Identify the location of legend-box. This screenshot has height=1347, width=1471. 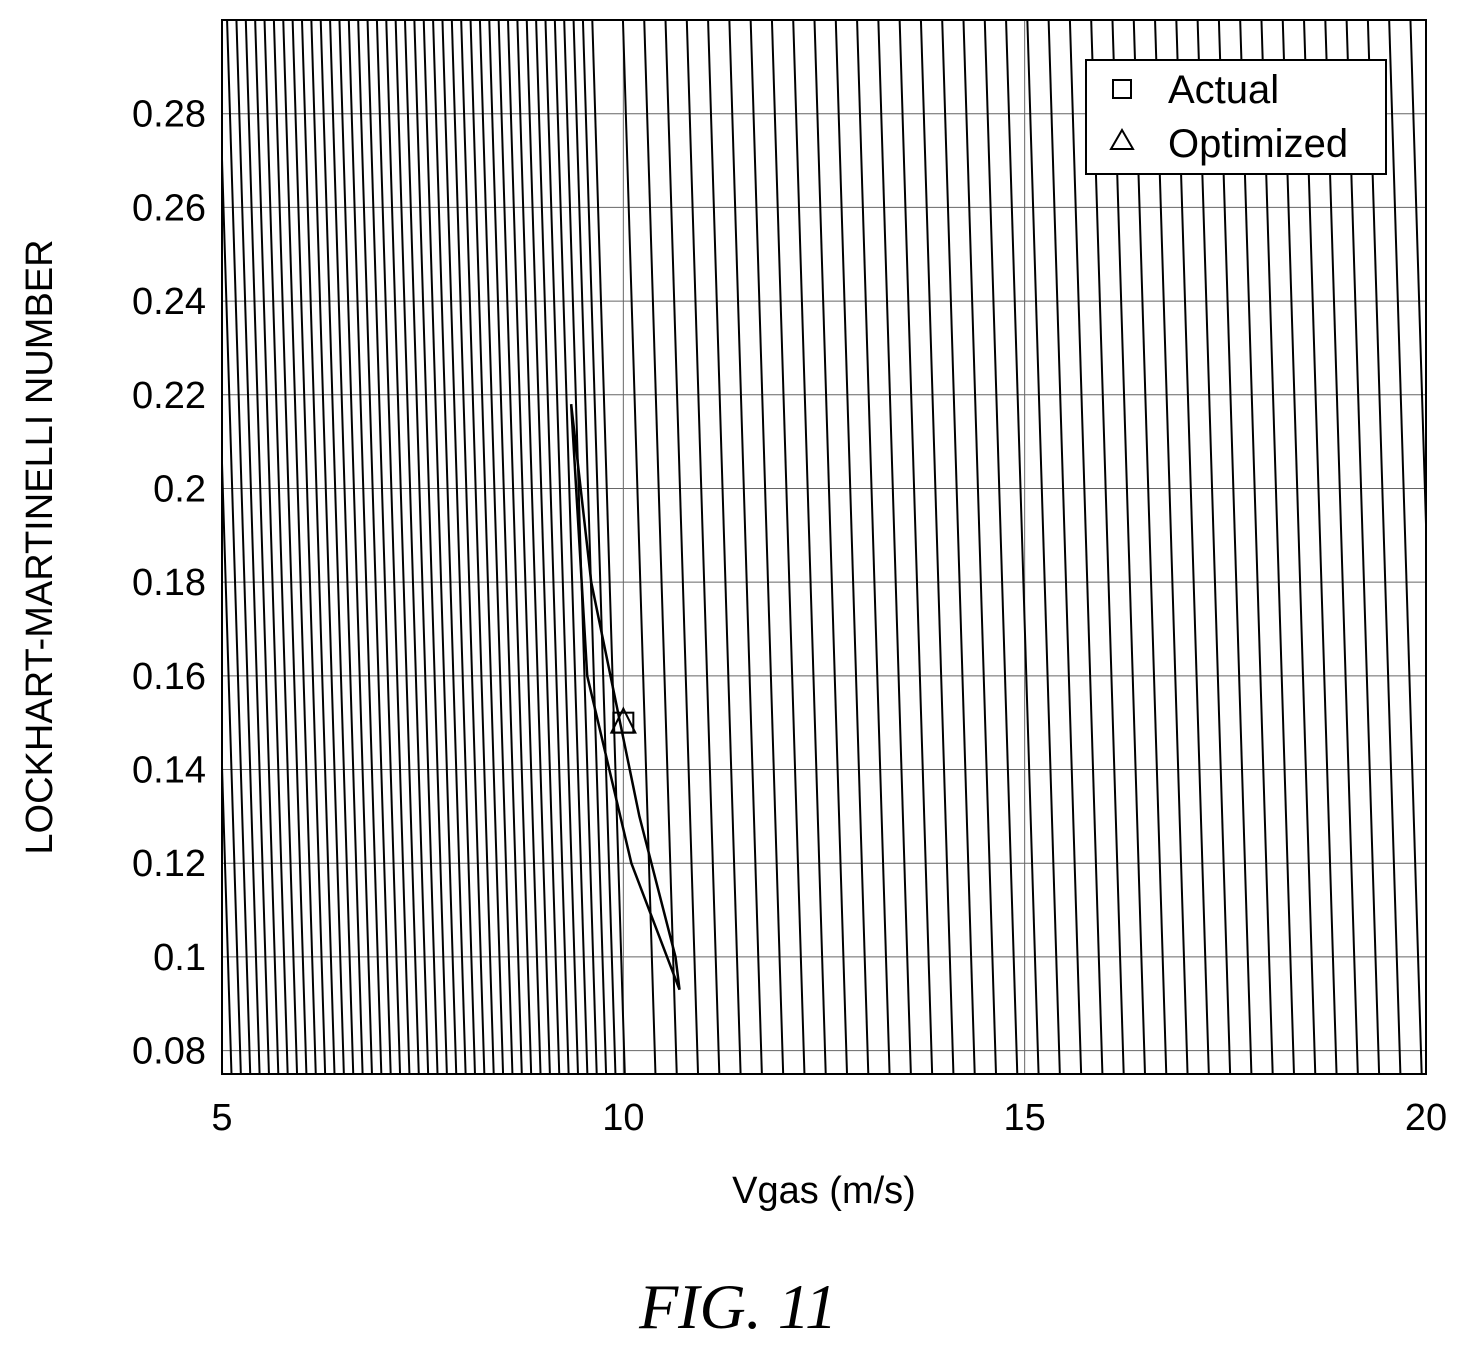
(1236, 117).